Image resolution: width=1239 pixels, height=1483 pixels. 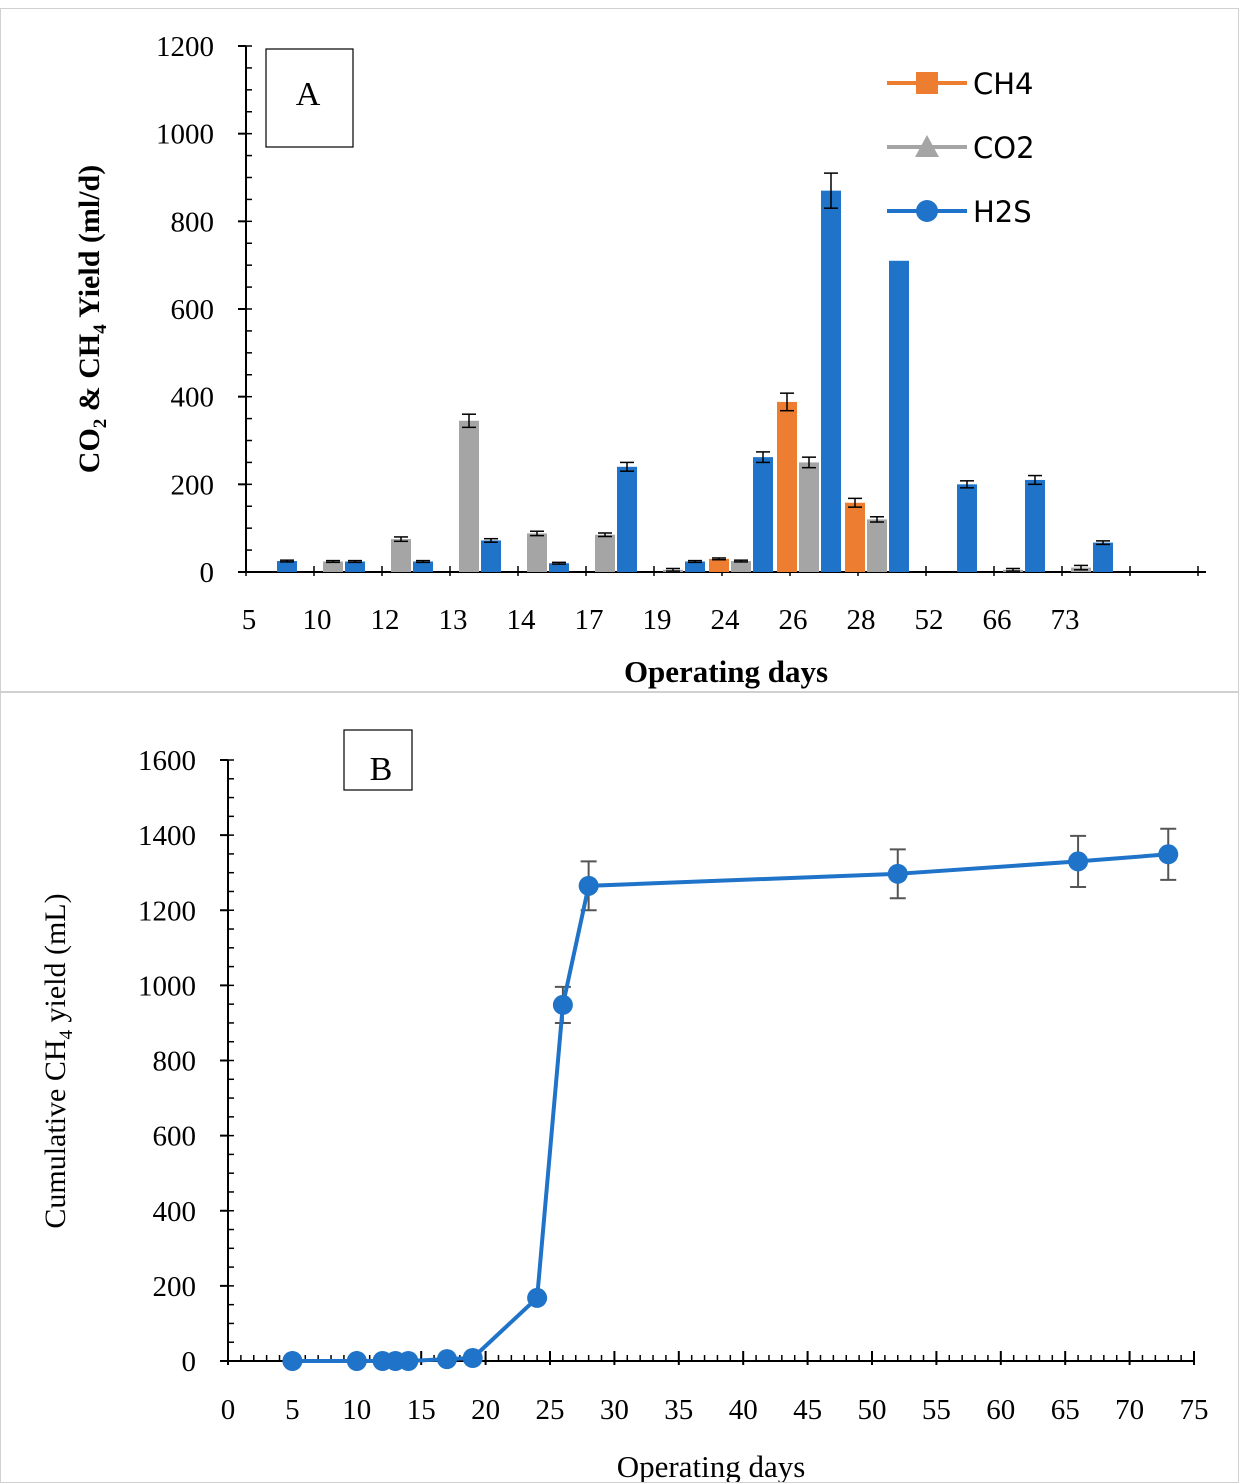 What do you see at coordinates (308, 94) in the screenshot?
I see `panel-label: A` at bounding box center [308, 94].